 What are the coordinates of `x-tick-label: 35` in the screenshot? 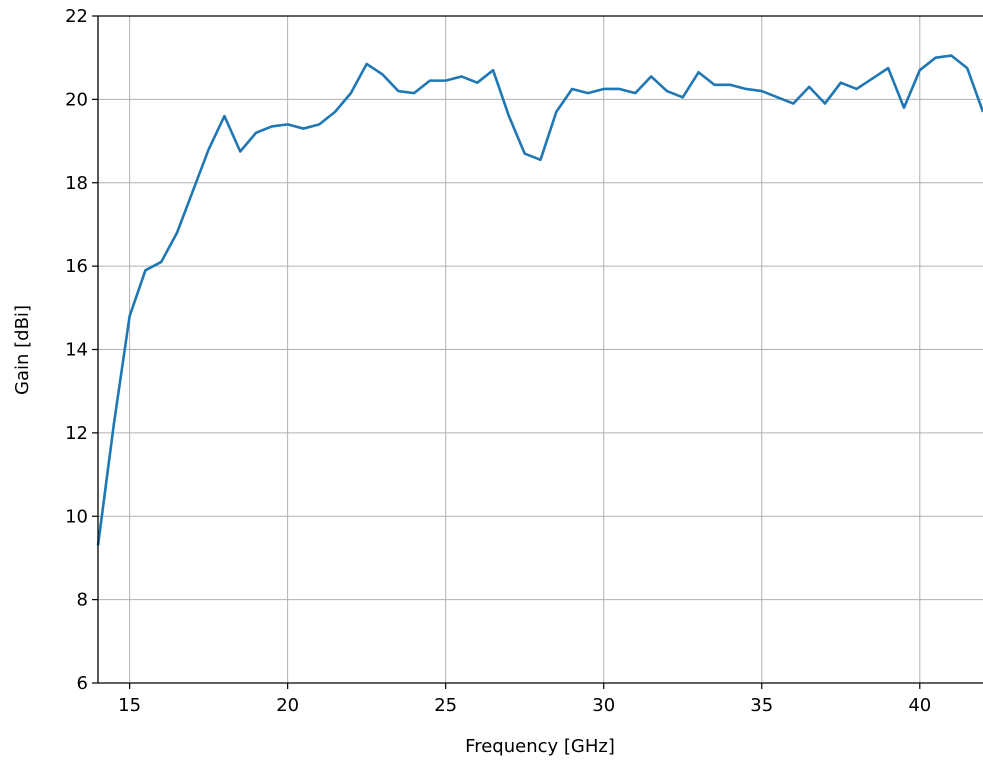 It's located at (761, 705).